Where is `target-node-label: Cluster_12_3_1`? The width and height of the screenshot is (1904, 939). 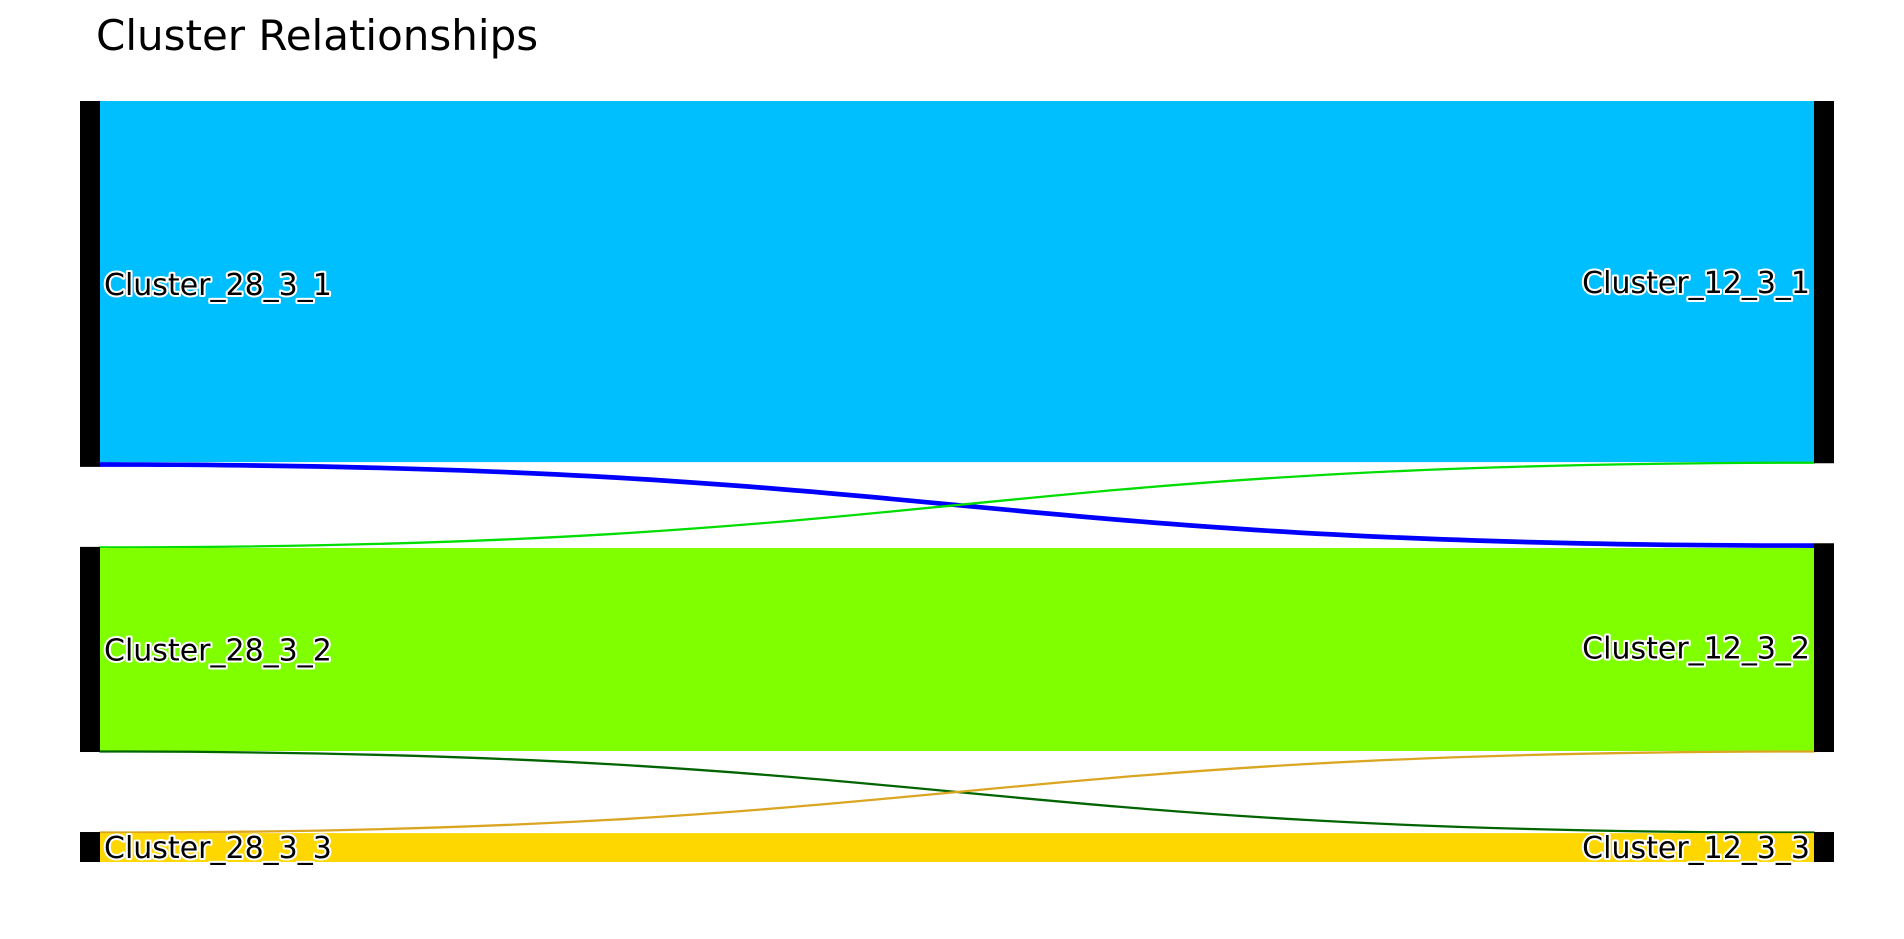
target-node-label: Cluster_12_3_1 is located at coordinates (1696, 283).